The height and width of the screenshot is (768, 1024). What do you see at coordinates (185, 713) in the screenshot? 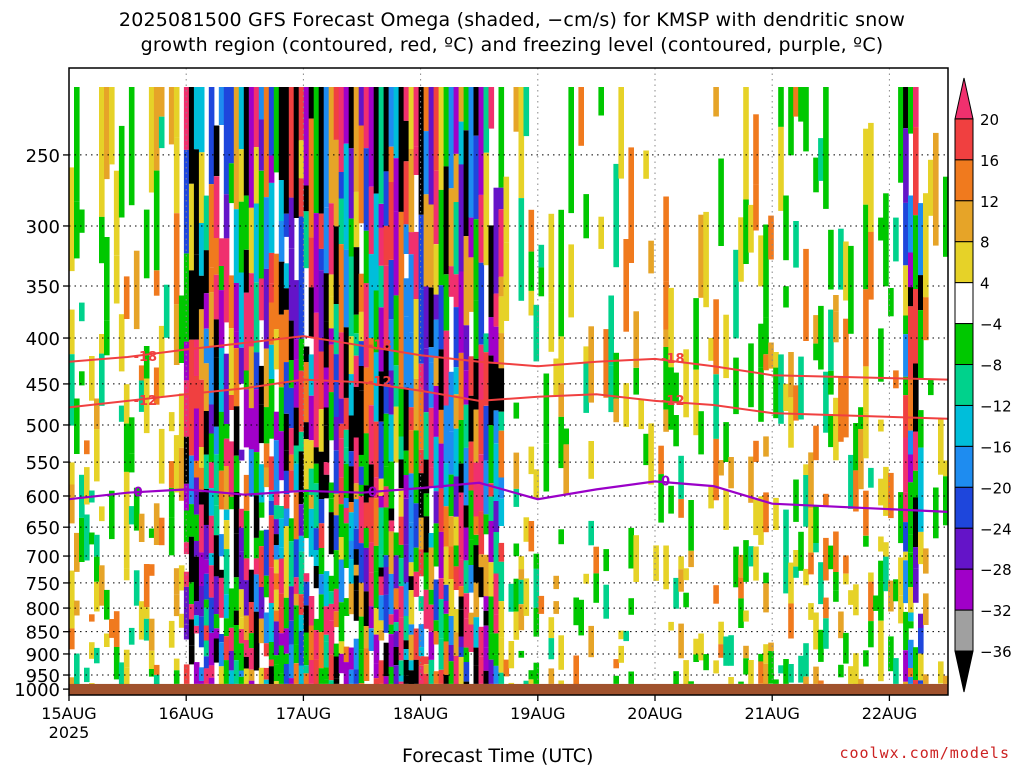
I see `x-tick-label: 16AUG` at bounding box center [185, 713].